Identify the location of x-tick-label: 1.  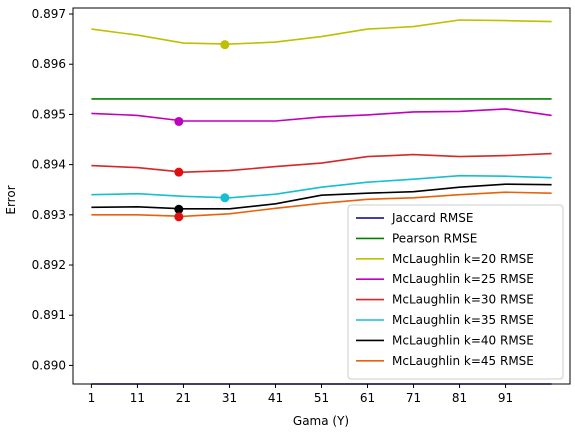
(92, 398).